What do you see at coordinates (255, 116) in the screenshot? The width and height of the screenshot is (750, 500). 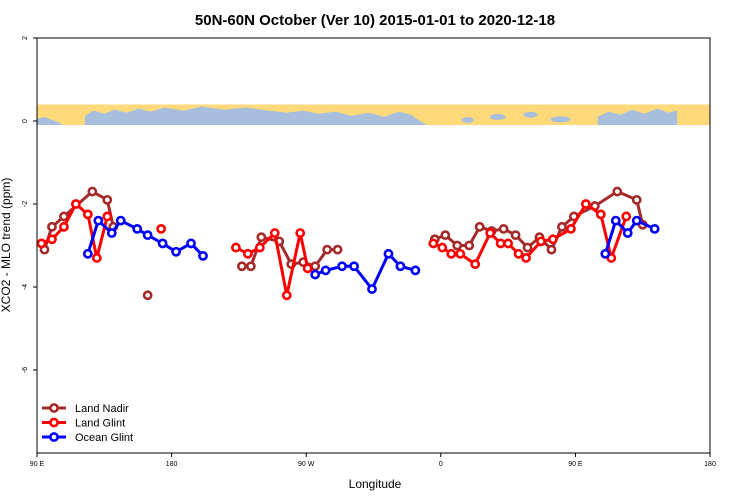 I see `map-ocean-pacific-atlantic` at bounding box center [255, 116].